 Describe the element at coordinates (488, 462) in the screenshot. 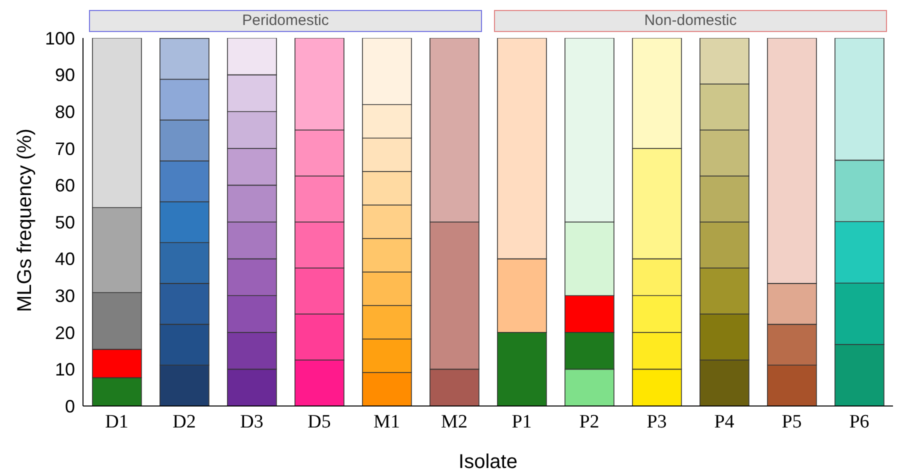

I see `x-axis-title: Isolate` at that location.